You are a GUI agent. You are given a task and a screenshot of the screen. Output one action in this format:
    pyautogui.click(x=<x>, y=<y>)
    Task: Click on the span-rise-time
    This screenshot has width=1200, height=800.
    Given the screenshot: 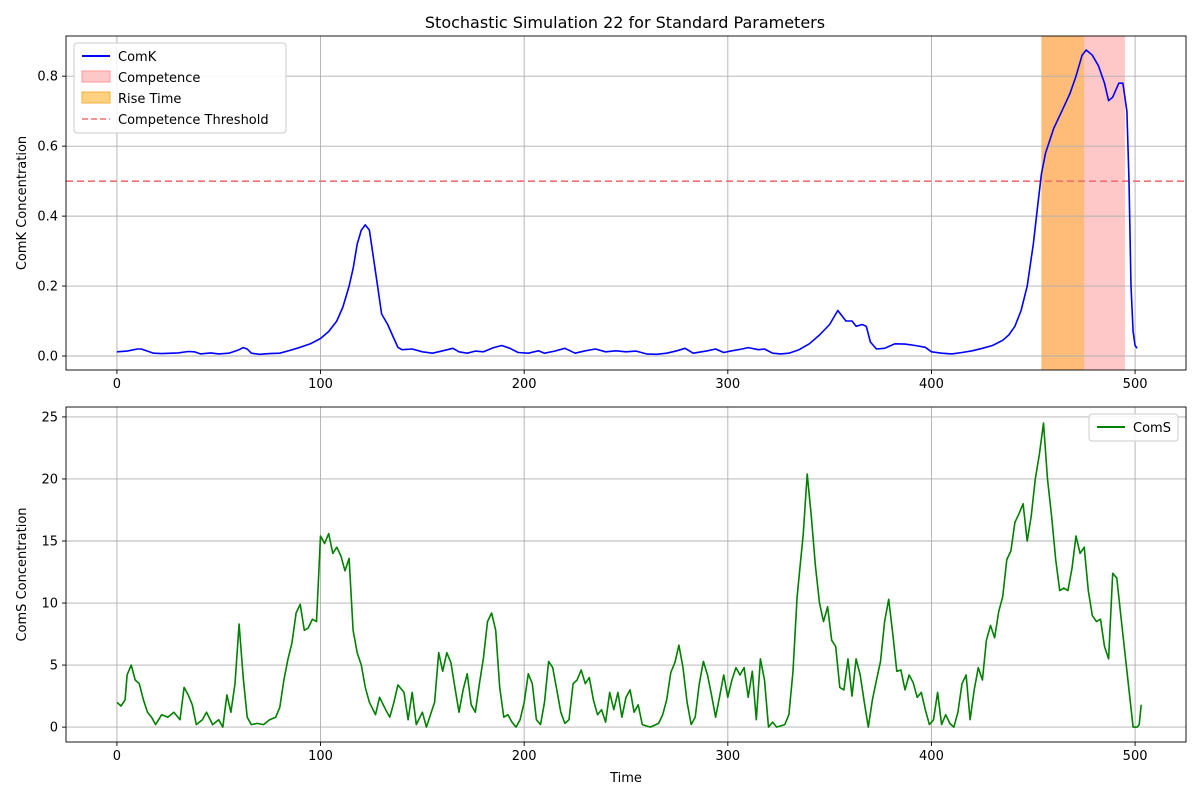 What is the action you would take?
    pyautogui.click(x=1063, y=203)
    